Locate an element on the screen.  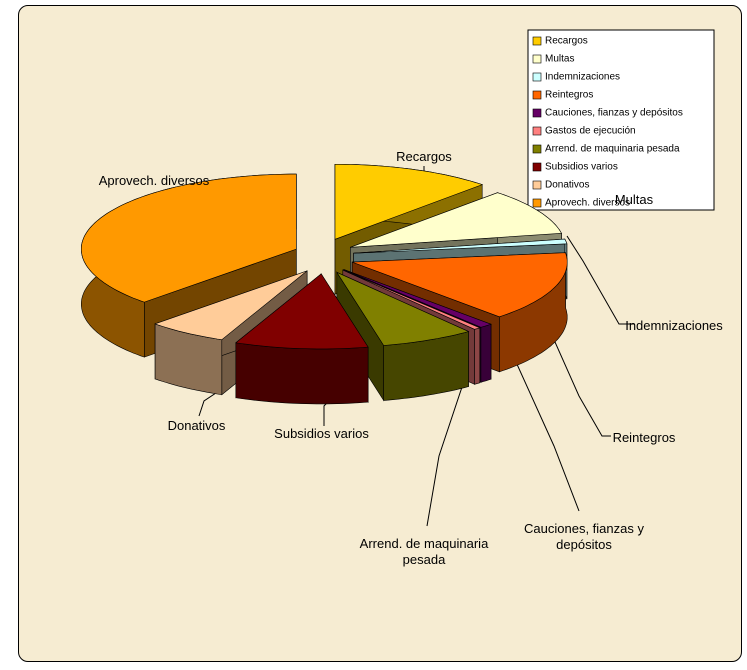
legend-box is located at coordinates (621, 120).